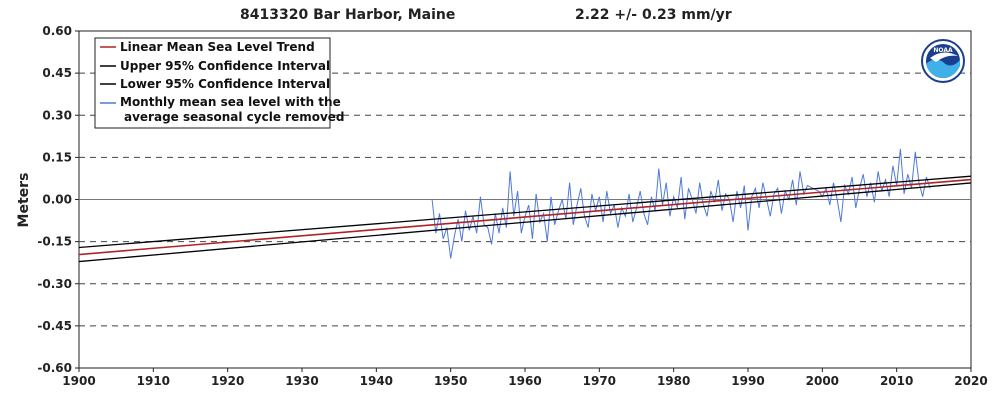  I want to click on y-tick-label: 0.00, so click(57, 200).